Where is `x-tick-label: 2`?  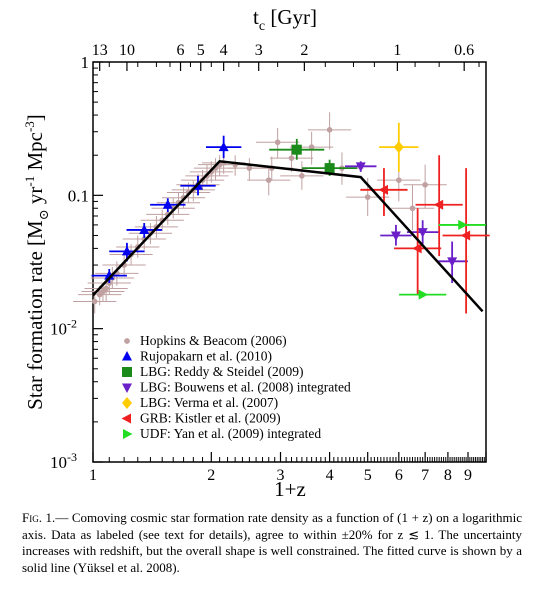
x-tick-label: 2 is located at coordinates (211, 475).